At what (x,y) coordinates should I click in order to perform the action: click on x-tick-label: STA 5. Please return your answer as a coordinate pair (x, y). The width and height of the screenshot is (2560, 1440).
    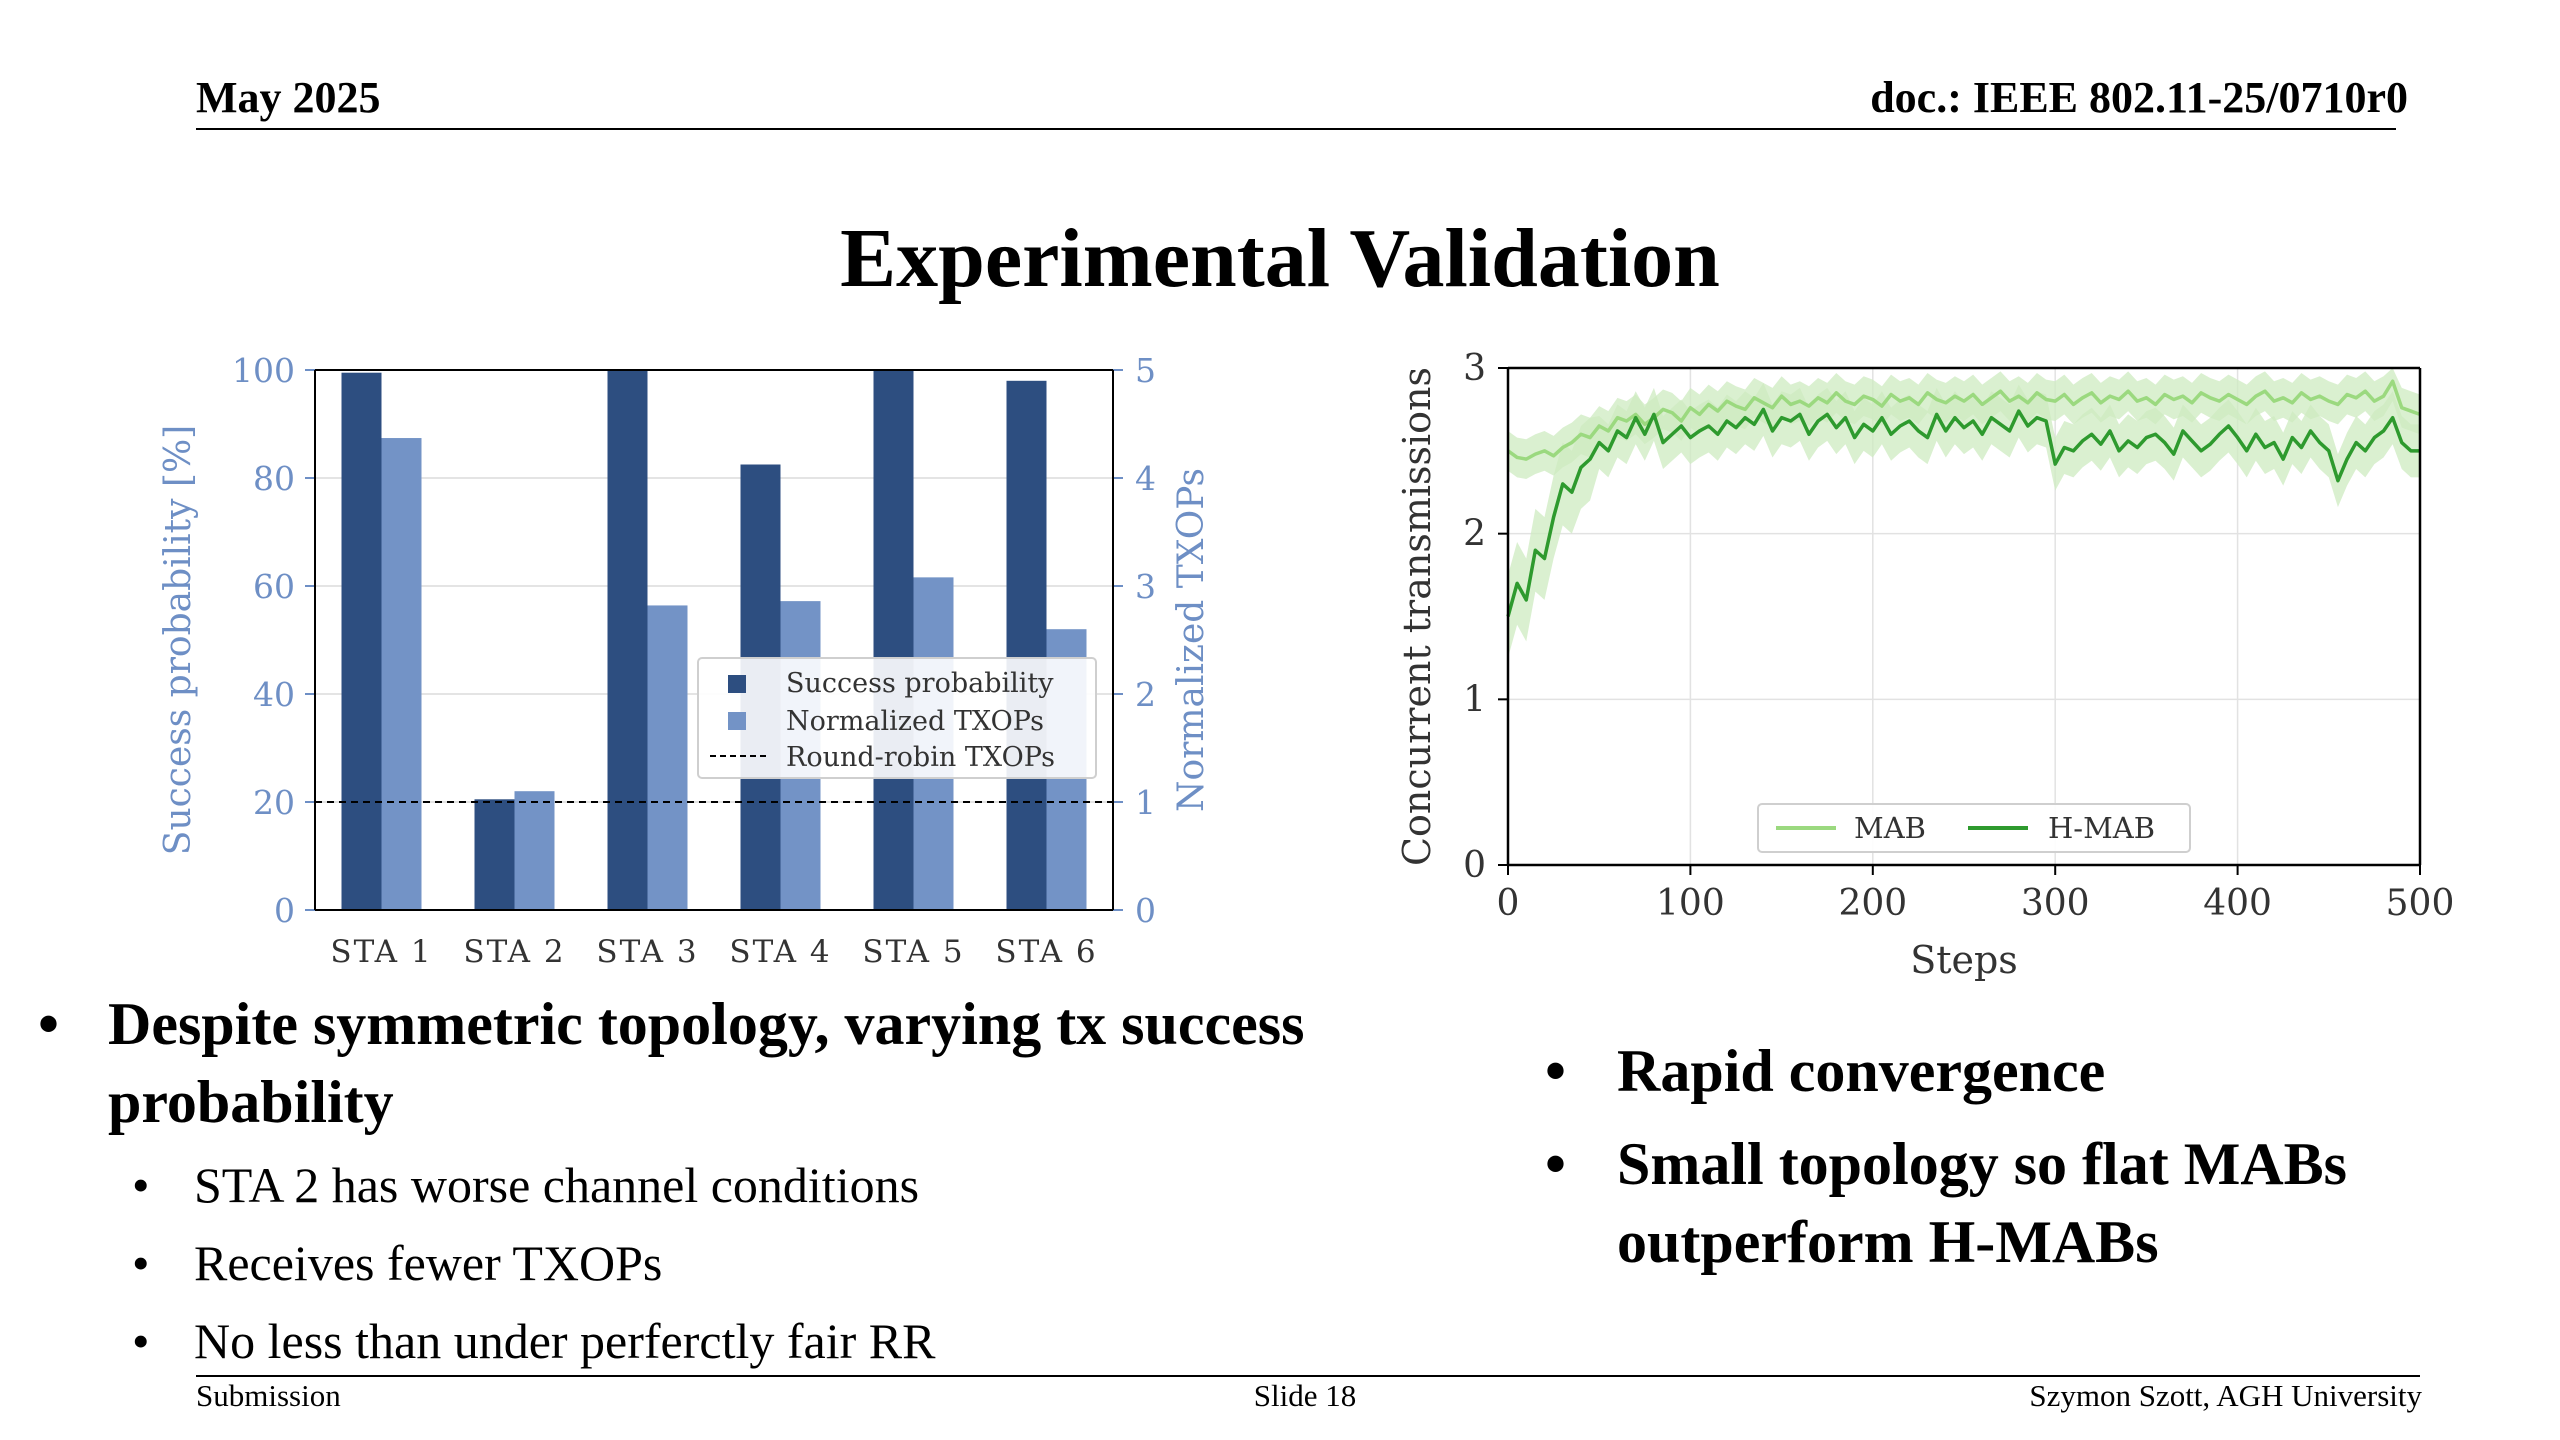
    Looking at the image, I should click on (913, 952).